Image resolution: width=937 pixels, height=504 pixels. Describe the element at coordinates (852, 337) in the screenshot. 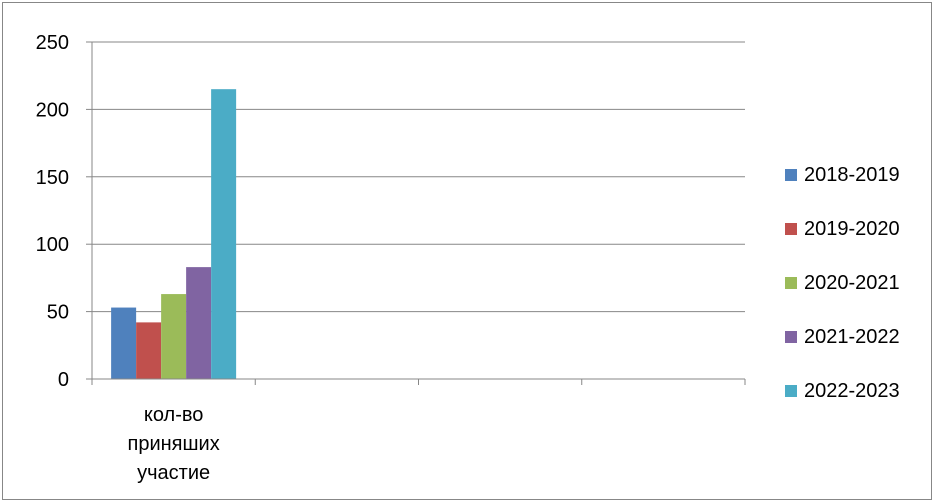

I see `legend-label: 2021-2022` at that location.